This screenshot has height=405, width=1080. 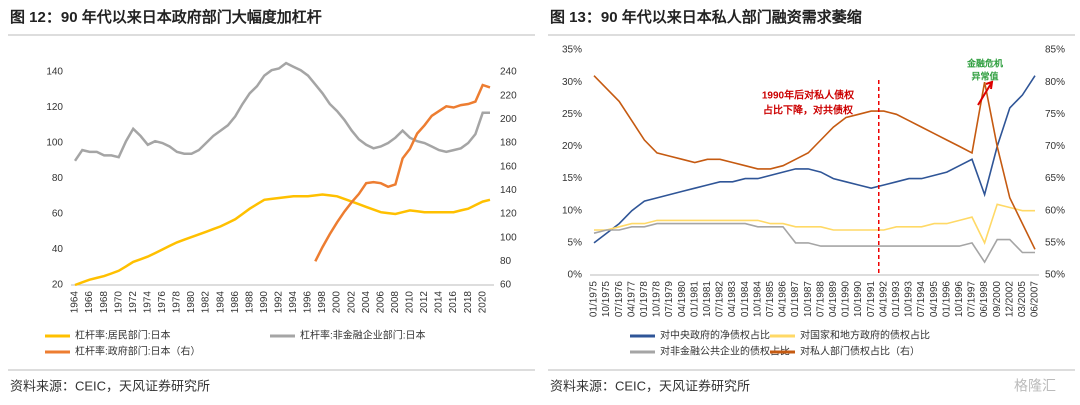 What do you see at coordinates (631, 299) in the screenshot?
I see `x-tick-label: 04/1977` at bounding box center [631, 299].